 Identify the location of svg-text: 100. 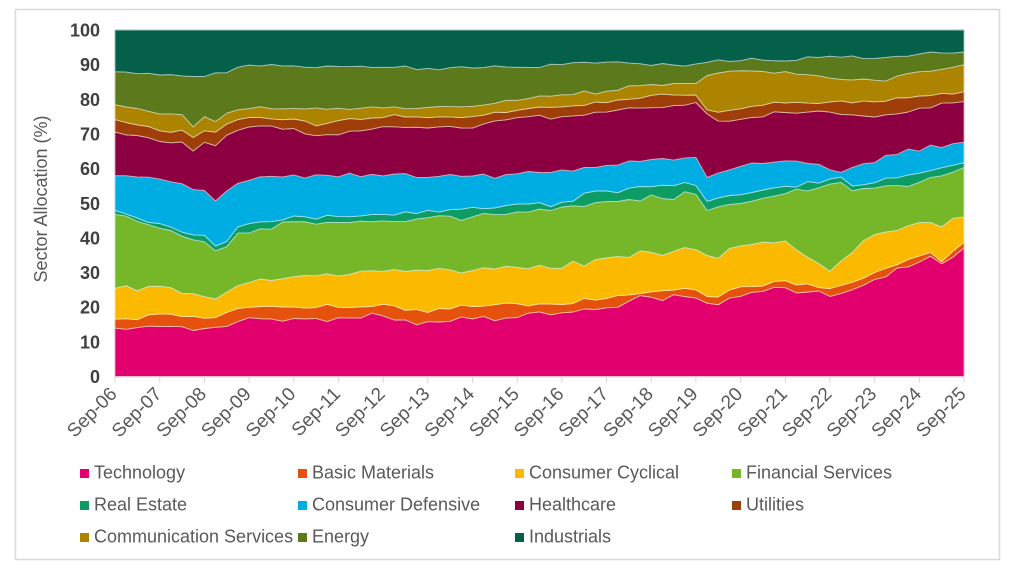
(85, 31).